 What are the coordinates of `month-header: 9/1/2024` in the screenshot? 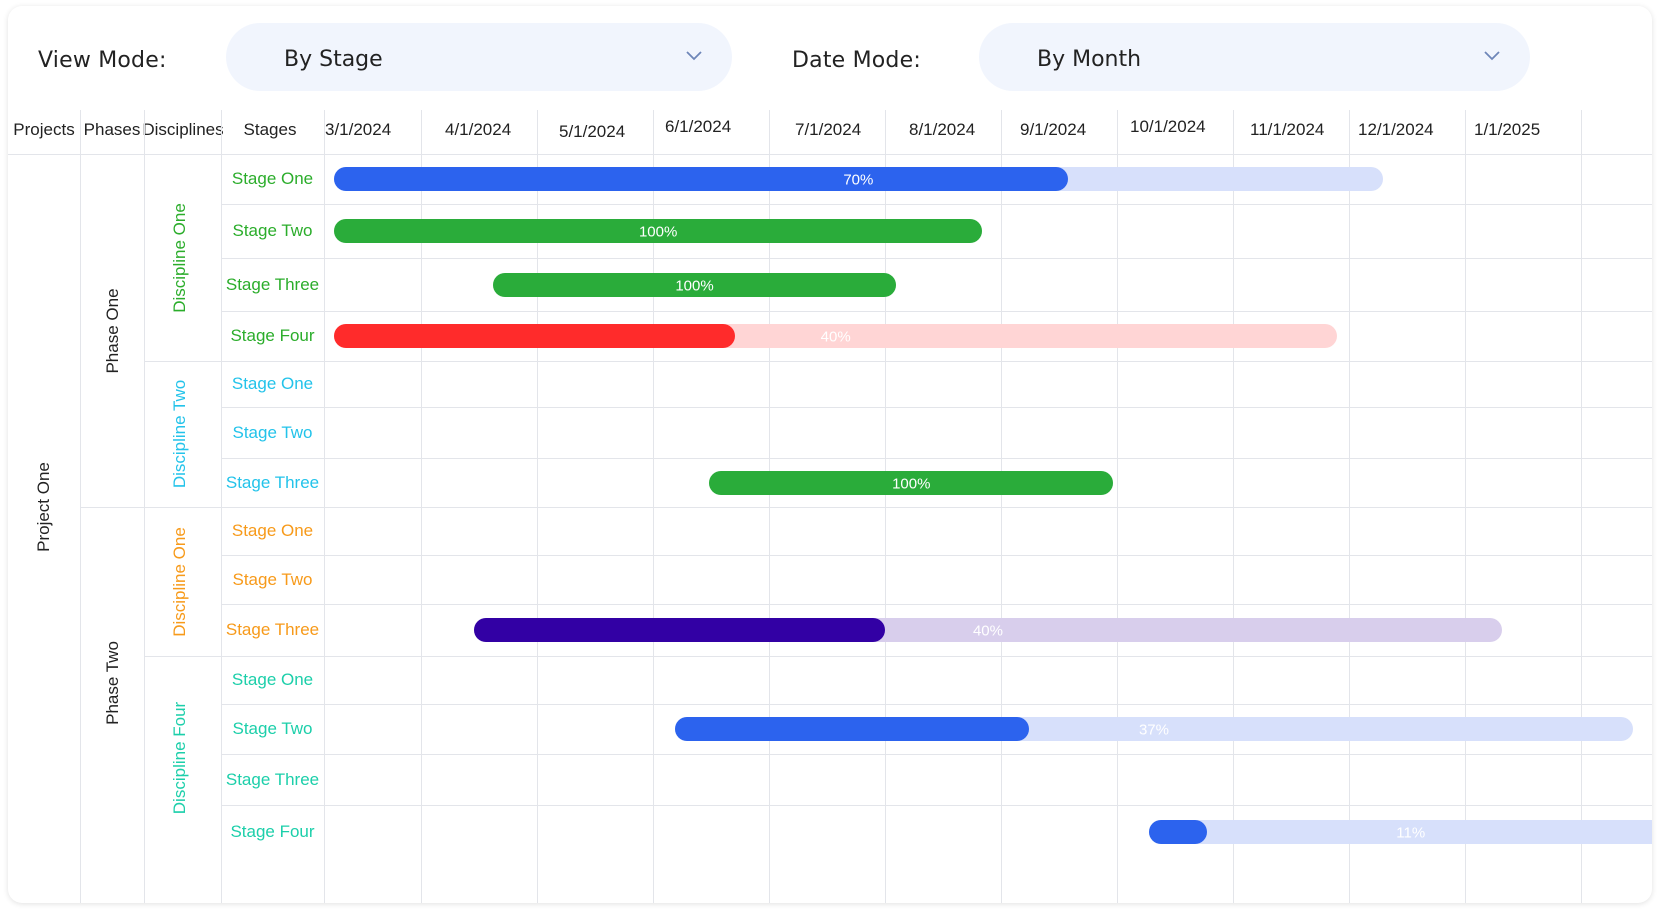 It's located at (1053, 129).